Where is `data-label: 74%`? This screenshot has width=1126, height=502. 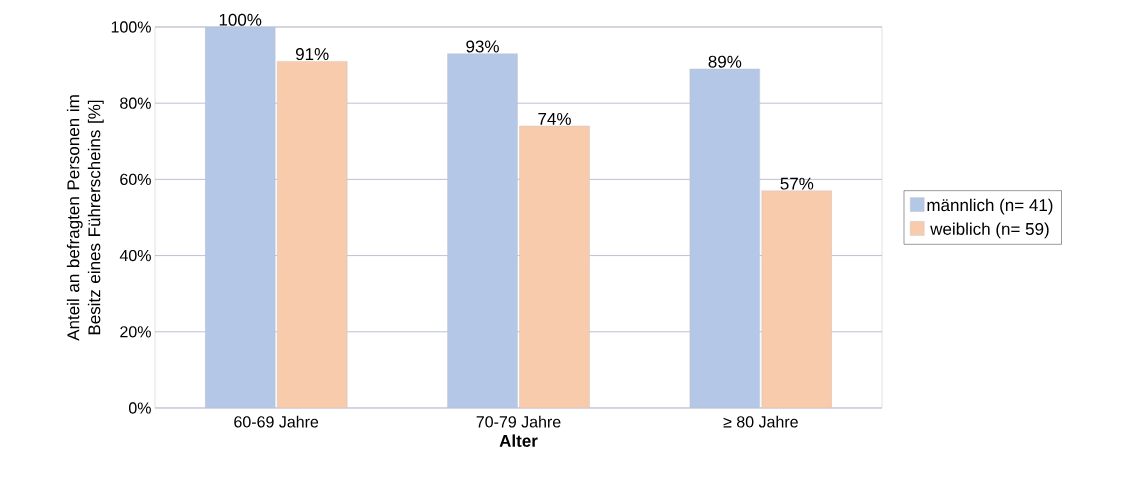
data-label: 74% is located at coordinates (554, 118).